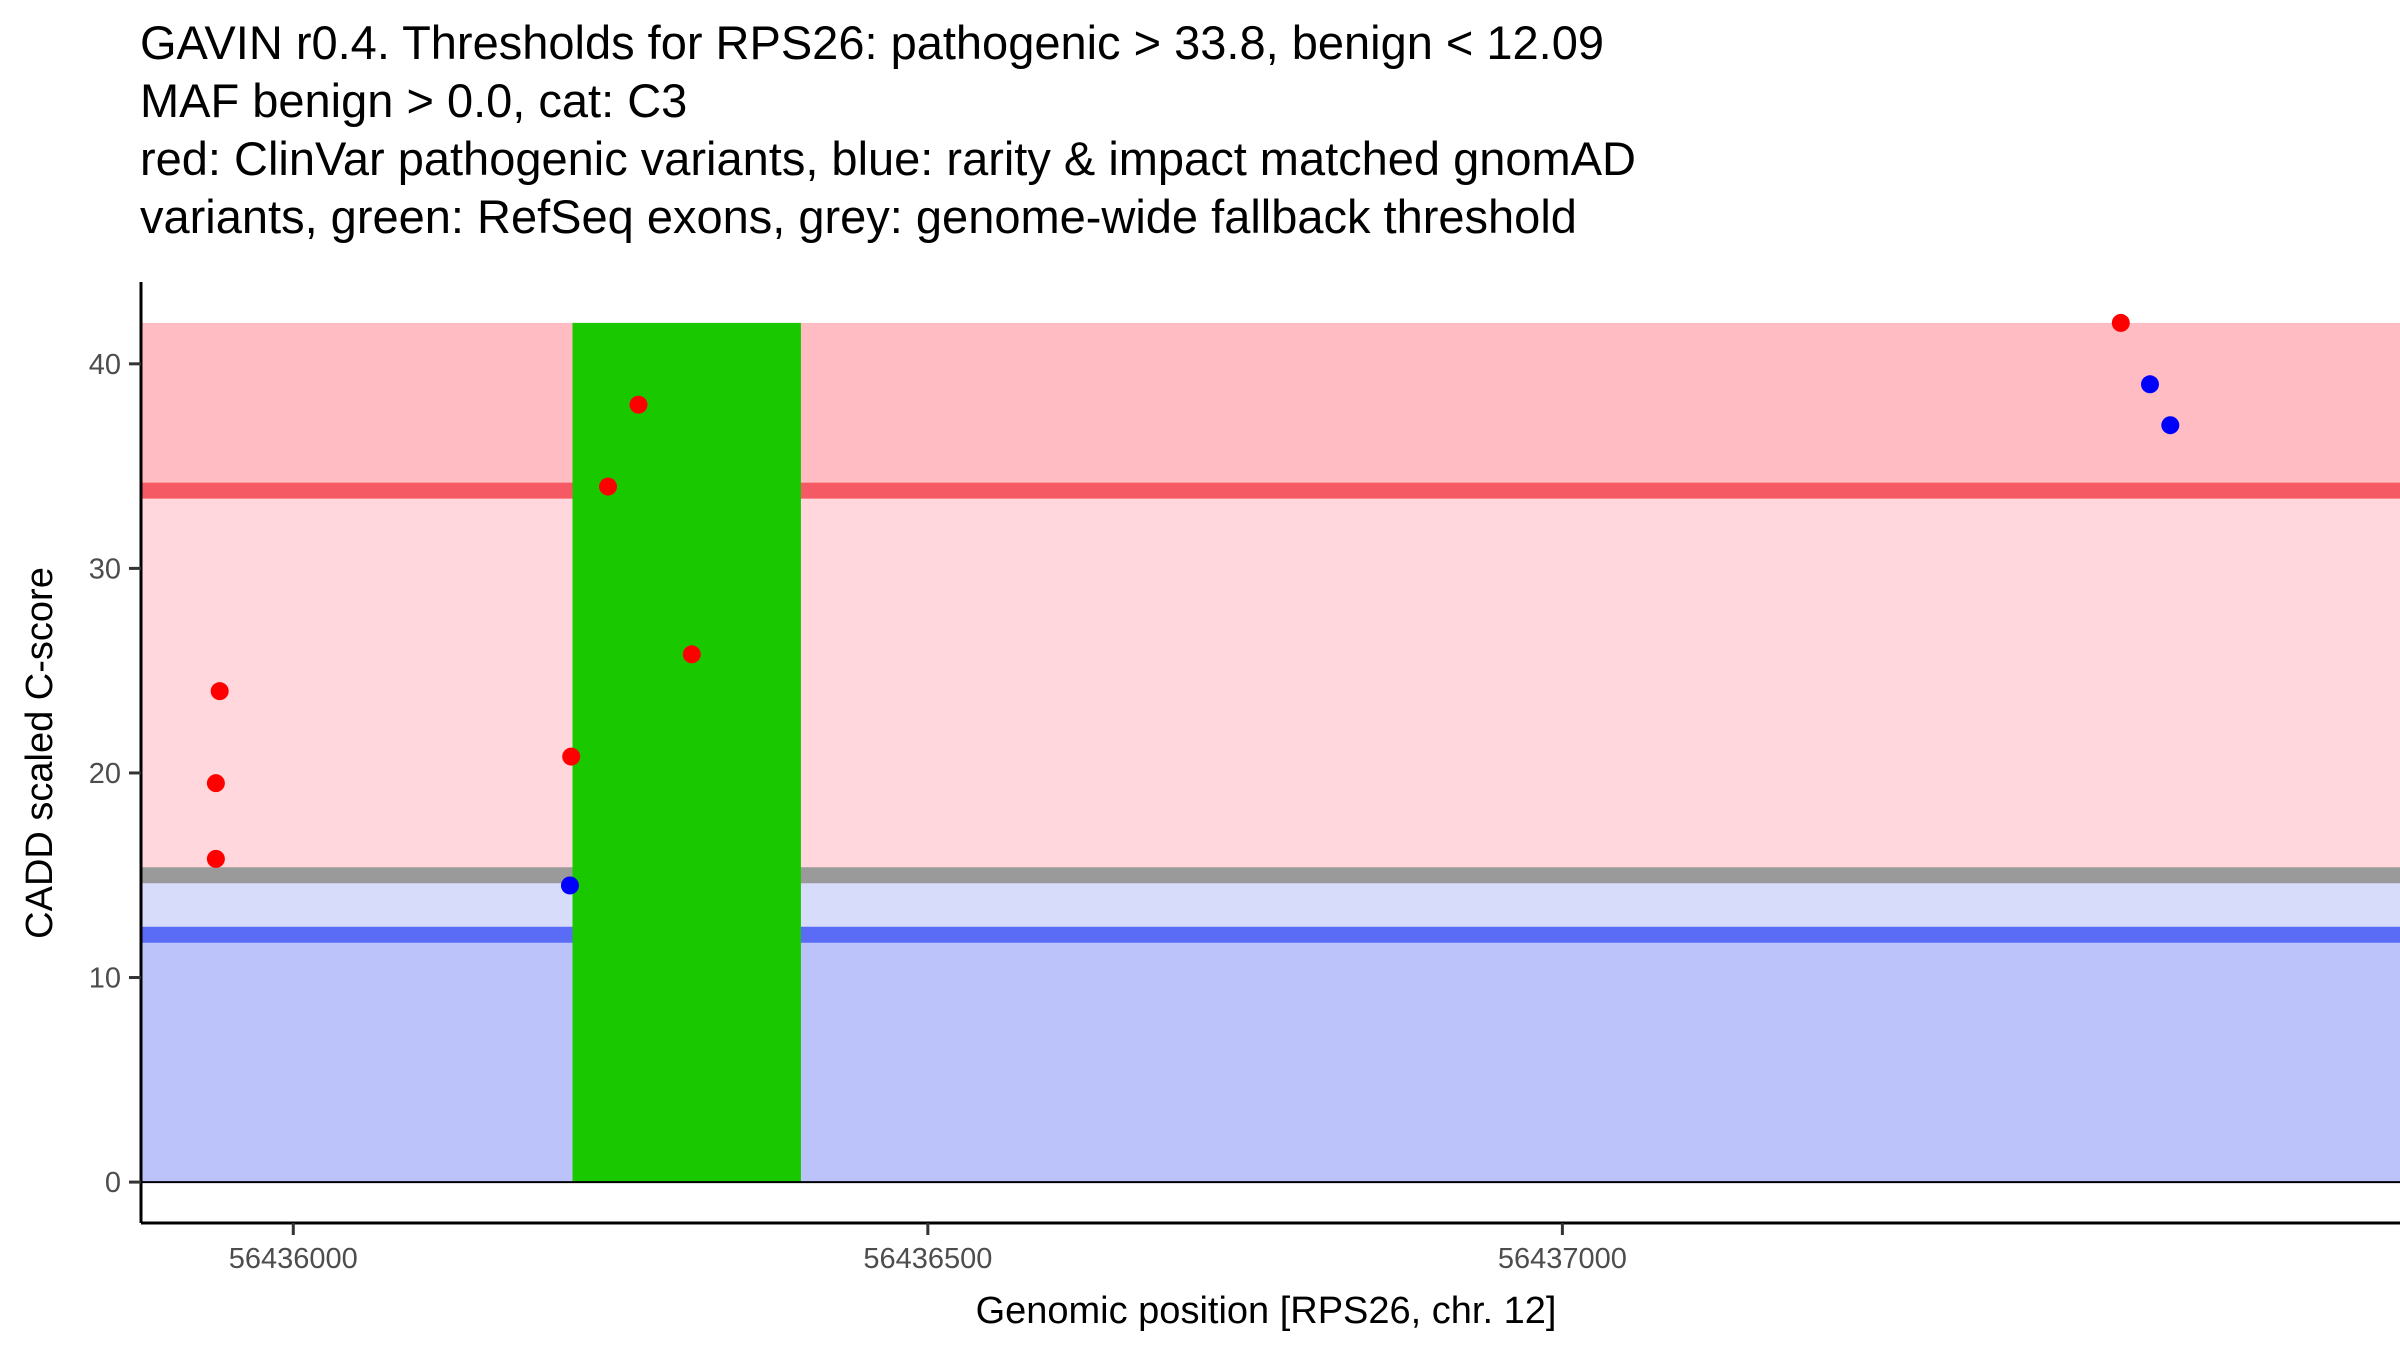 This screenshot has width=2400, height=1350. I want to click on title-line-2: MAF benign > 0.0, cat: C3, so click(414, 100).